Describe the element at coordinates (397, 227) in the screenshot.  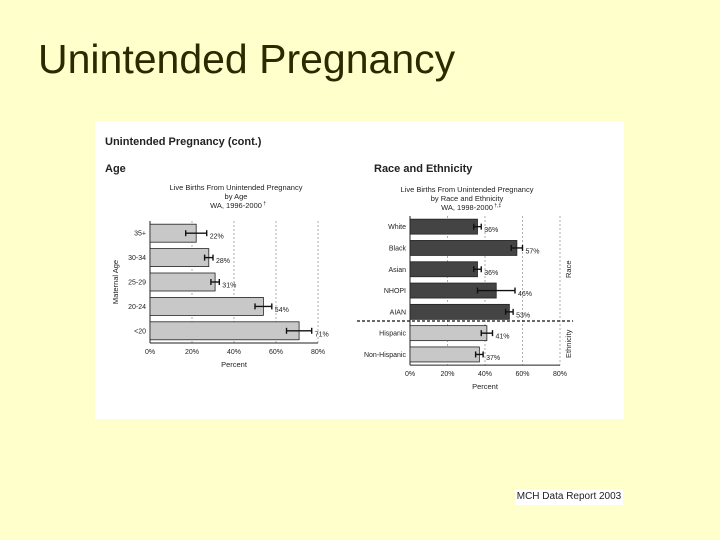
I see `race-category-label: White` at that location.